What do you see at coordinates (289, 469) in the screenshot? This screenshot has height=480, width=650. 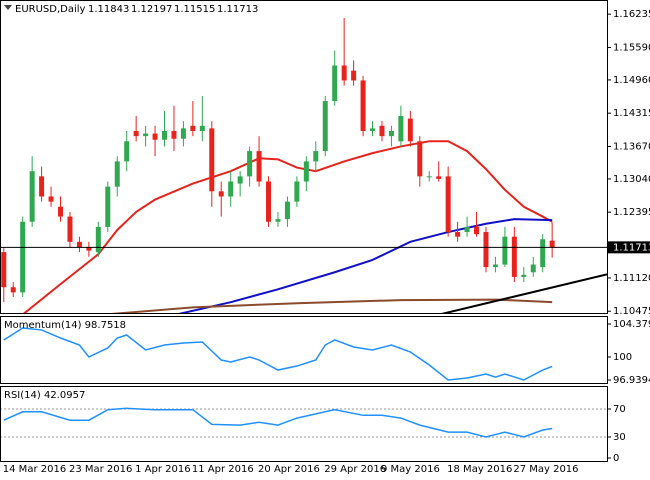 I see `x-tick-label: 20 Apr 2016` at bounding box center [289, 469].